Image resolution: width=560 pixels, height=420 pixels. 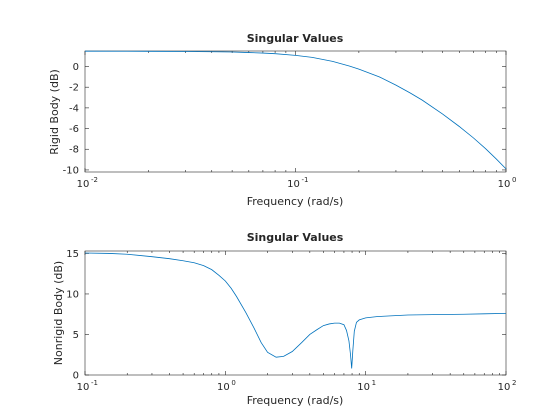 I want to click on bottom-x-tick-exponent: 1, so click(x=374, y=383).